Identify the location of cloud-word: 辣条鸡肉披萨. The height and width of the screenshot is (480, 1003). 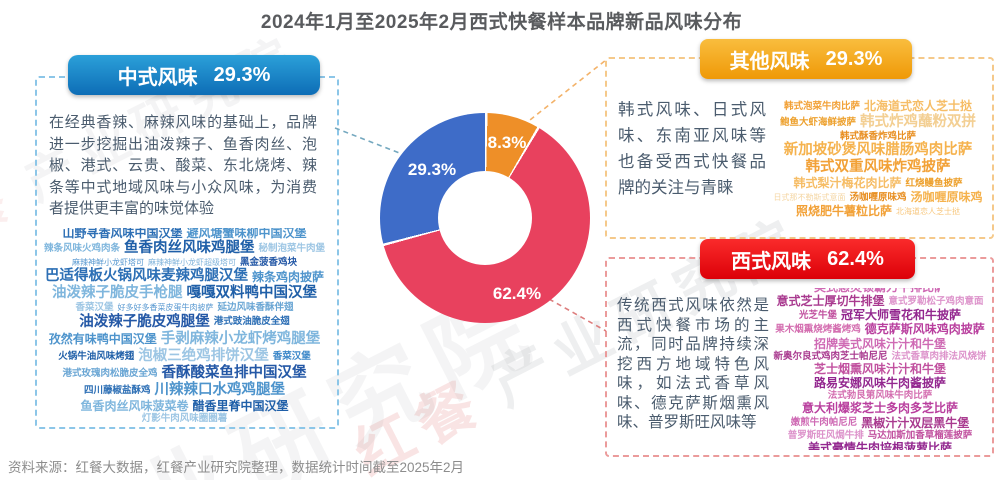
(287, 276).